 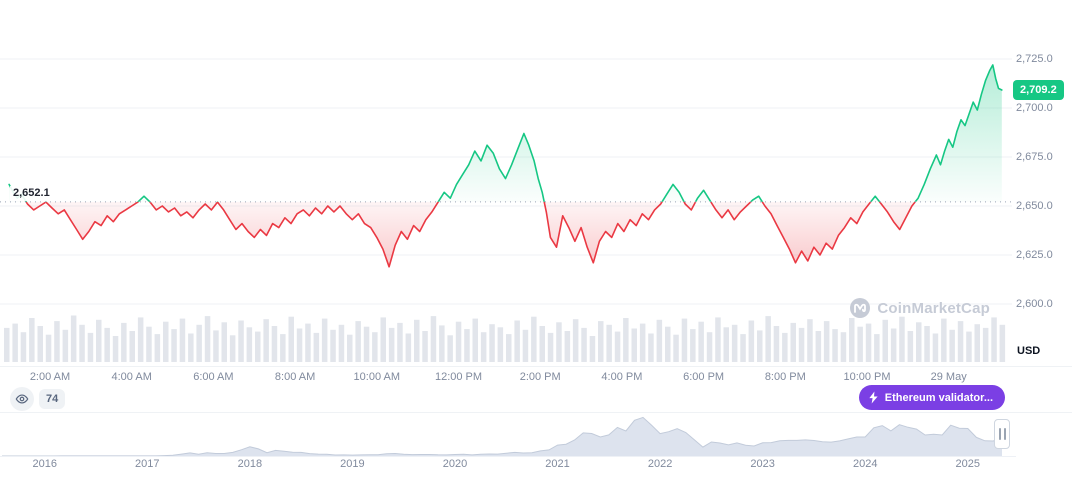 I want to click on year-axis-tick: 2024, so click(x=865, y=464).